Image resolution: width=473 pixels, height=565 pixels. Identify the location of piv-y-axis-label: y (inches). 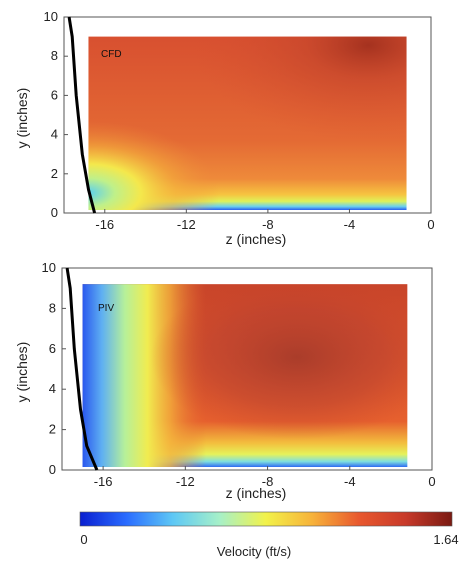
(22, 372).